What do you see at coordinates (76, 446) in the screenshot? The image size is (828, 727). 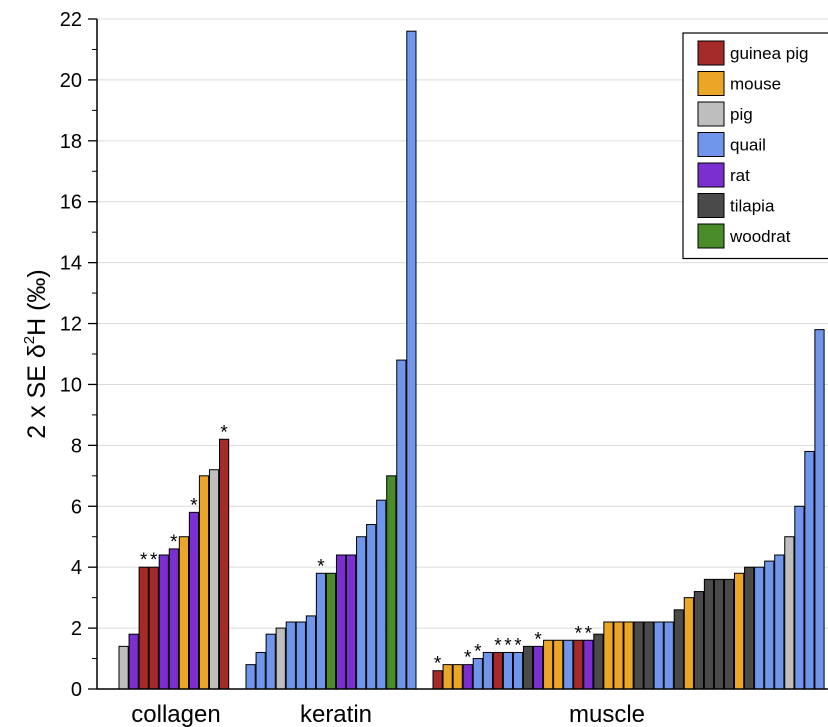 I see `y-tick-label: 8` at bounding box center [76, 446].